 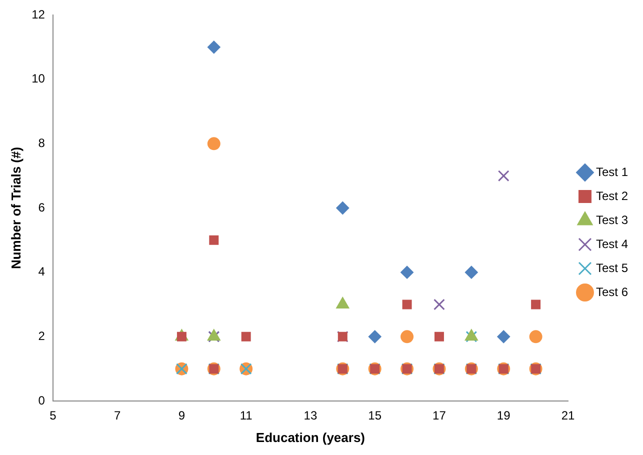 I want to click on x-tick-label: 5, so click(x=53, y=415).